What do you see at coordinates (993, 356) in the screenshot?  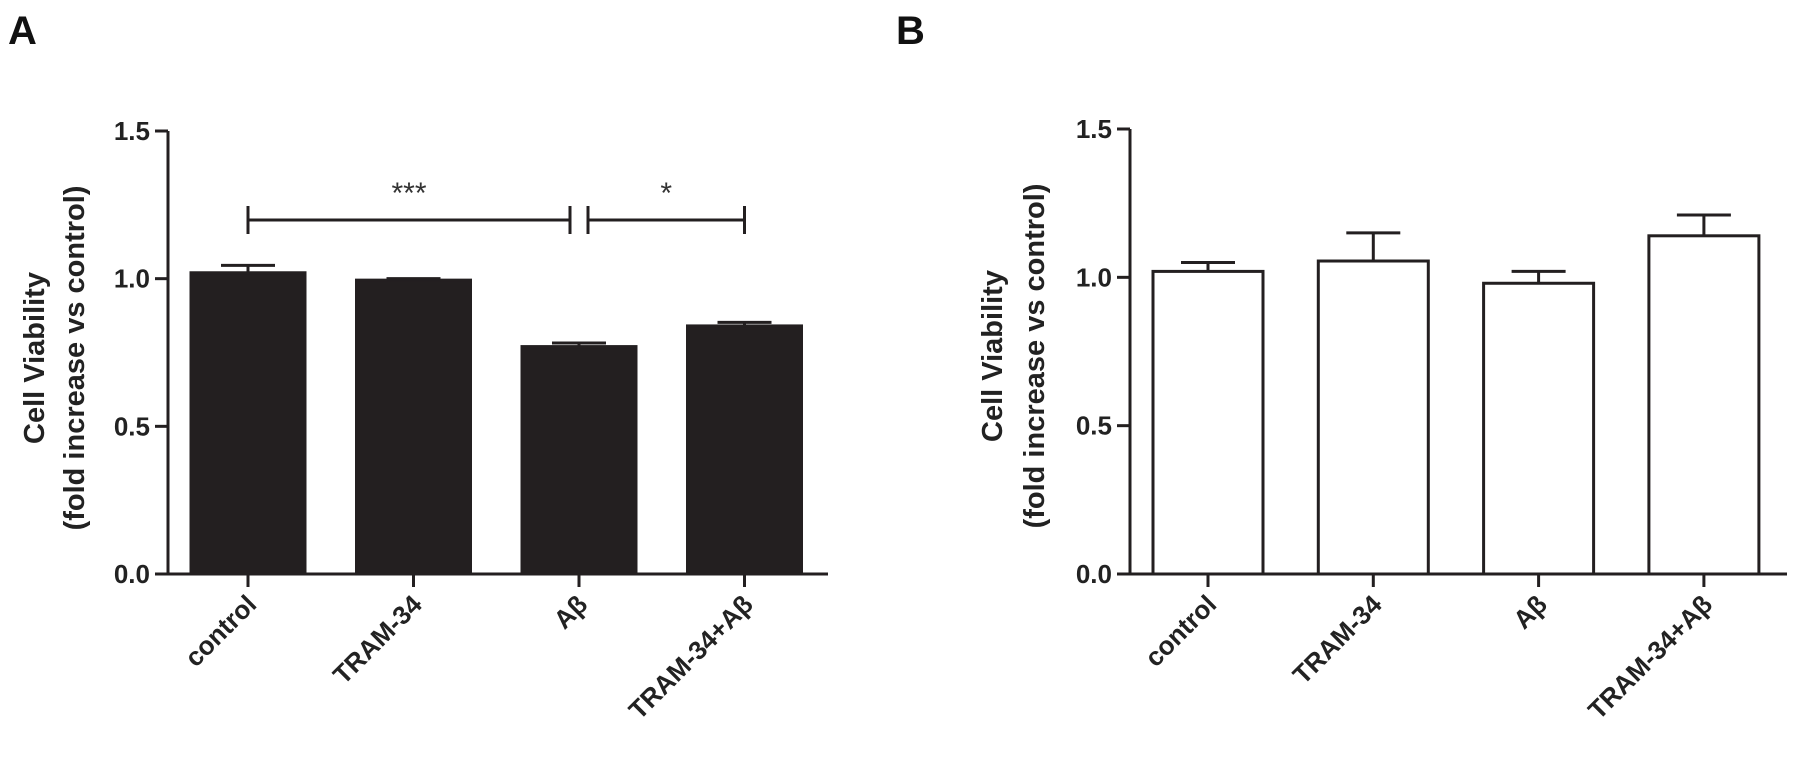 I see `panel-b-ylabel-line1: Cell Viability` at bounding box center [993, 356].